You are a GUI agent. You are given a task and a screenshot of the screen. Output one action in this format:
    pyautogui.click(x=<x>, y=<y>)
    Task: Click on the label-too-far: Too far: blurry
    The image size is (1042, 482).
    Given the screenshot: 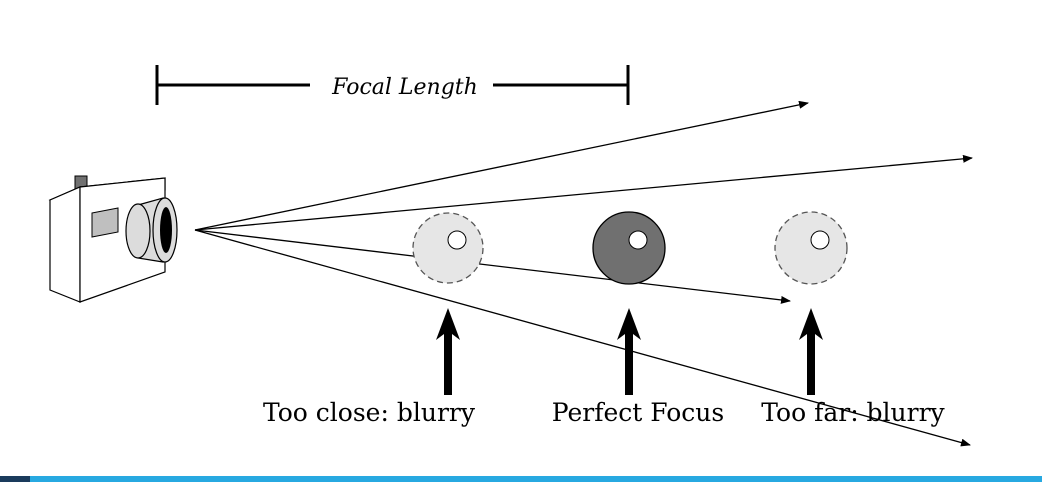 What is the action you would take?
    pyautogui.click(x=853, y=412)
    